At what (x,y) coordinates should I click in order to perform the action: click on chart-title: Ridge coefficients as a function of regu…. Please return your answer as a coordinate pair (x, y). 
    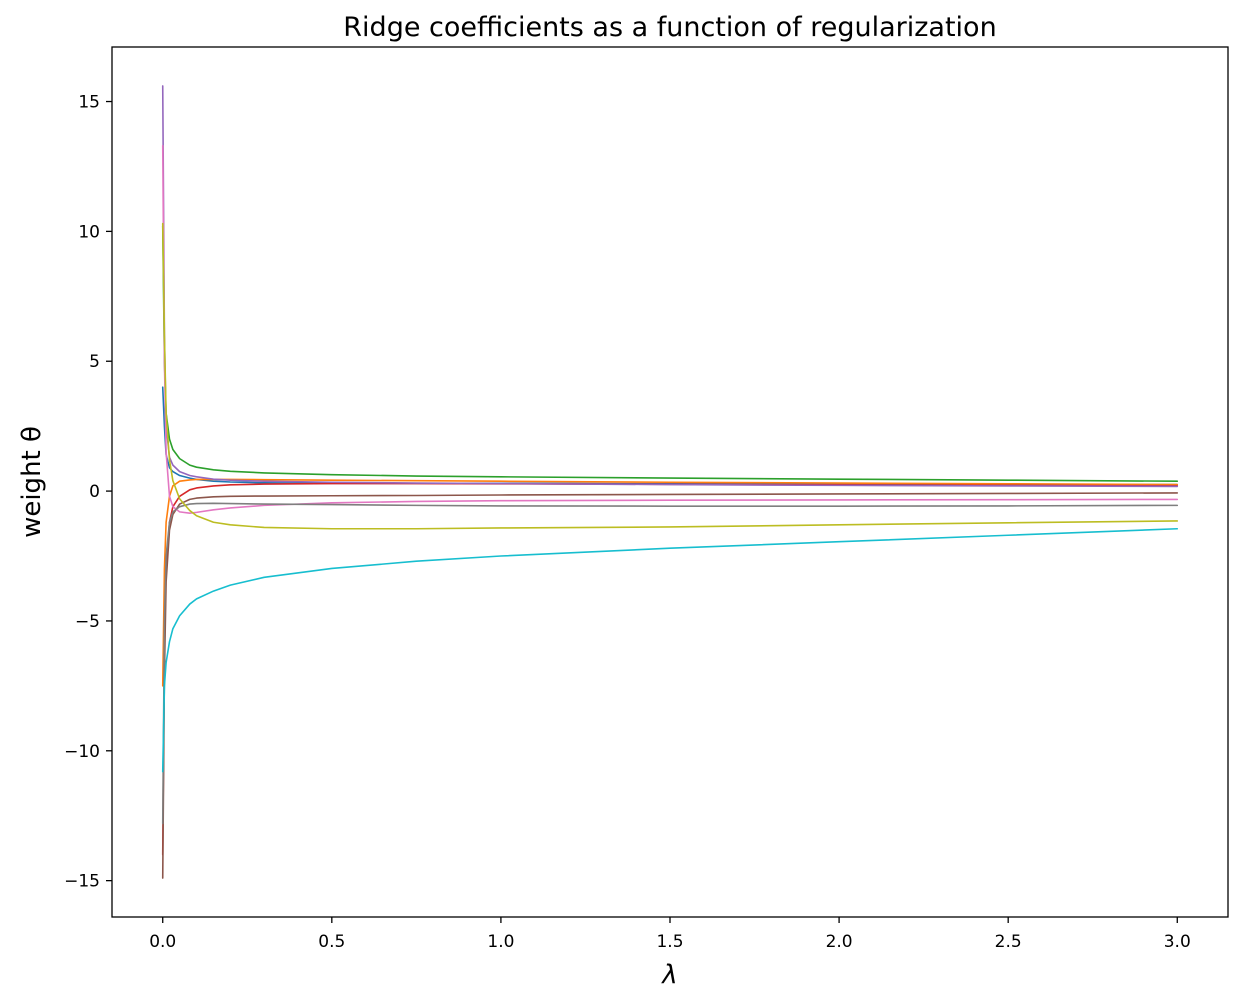
    Looking at the image, I should click on (669, 27).